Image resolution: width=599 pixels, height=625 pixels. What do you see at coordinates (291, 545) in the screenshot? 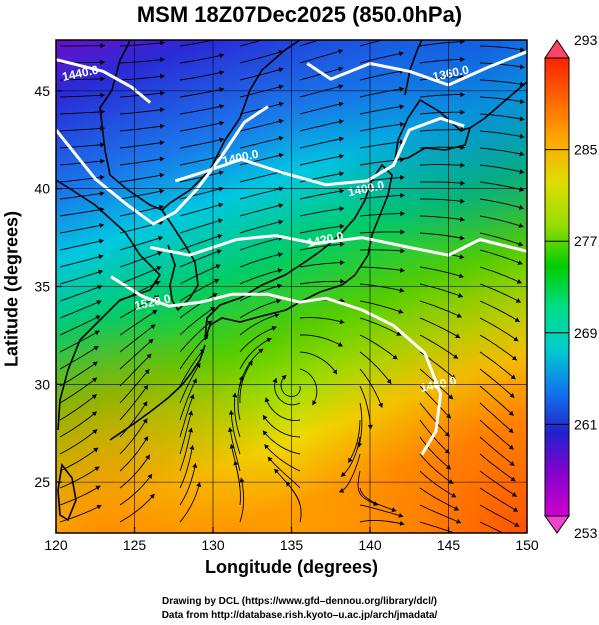
I see `x-tick-labels: 120 125 130 135 140 145 150` at bounding box center [291, 545].